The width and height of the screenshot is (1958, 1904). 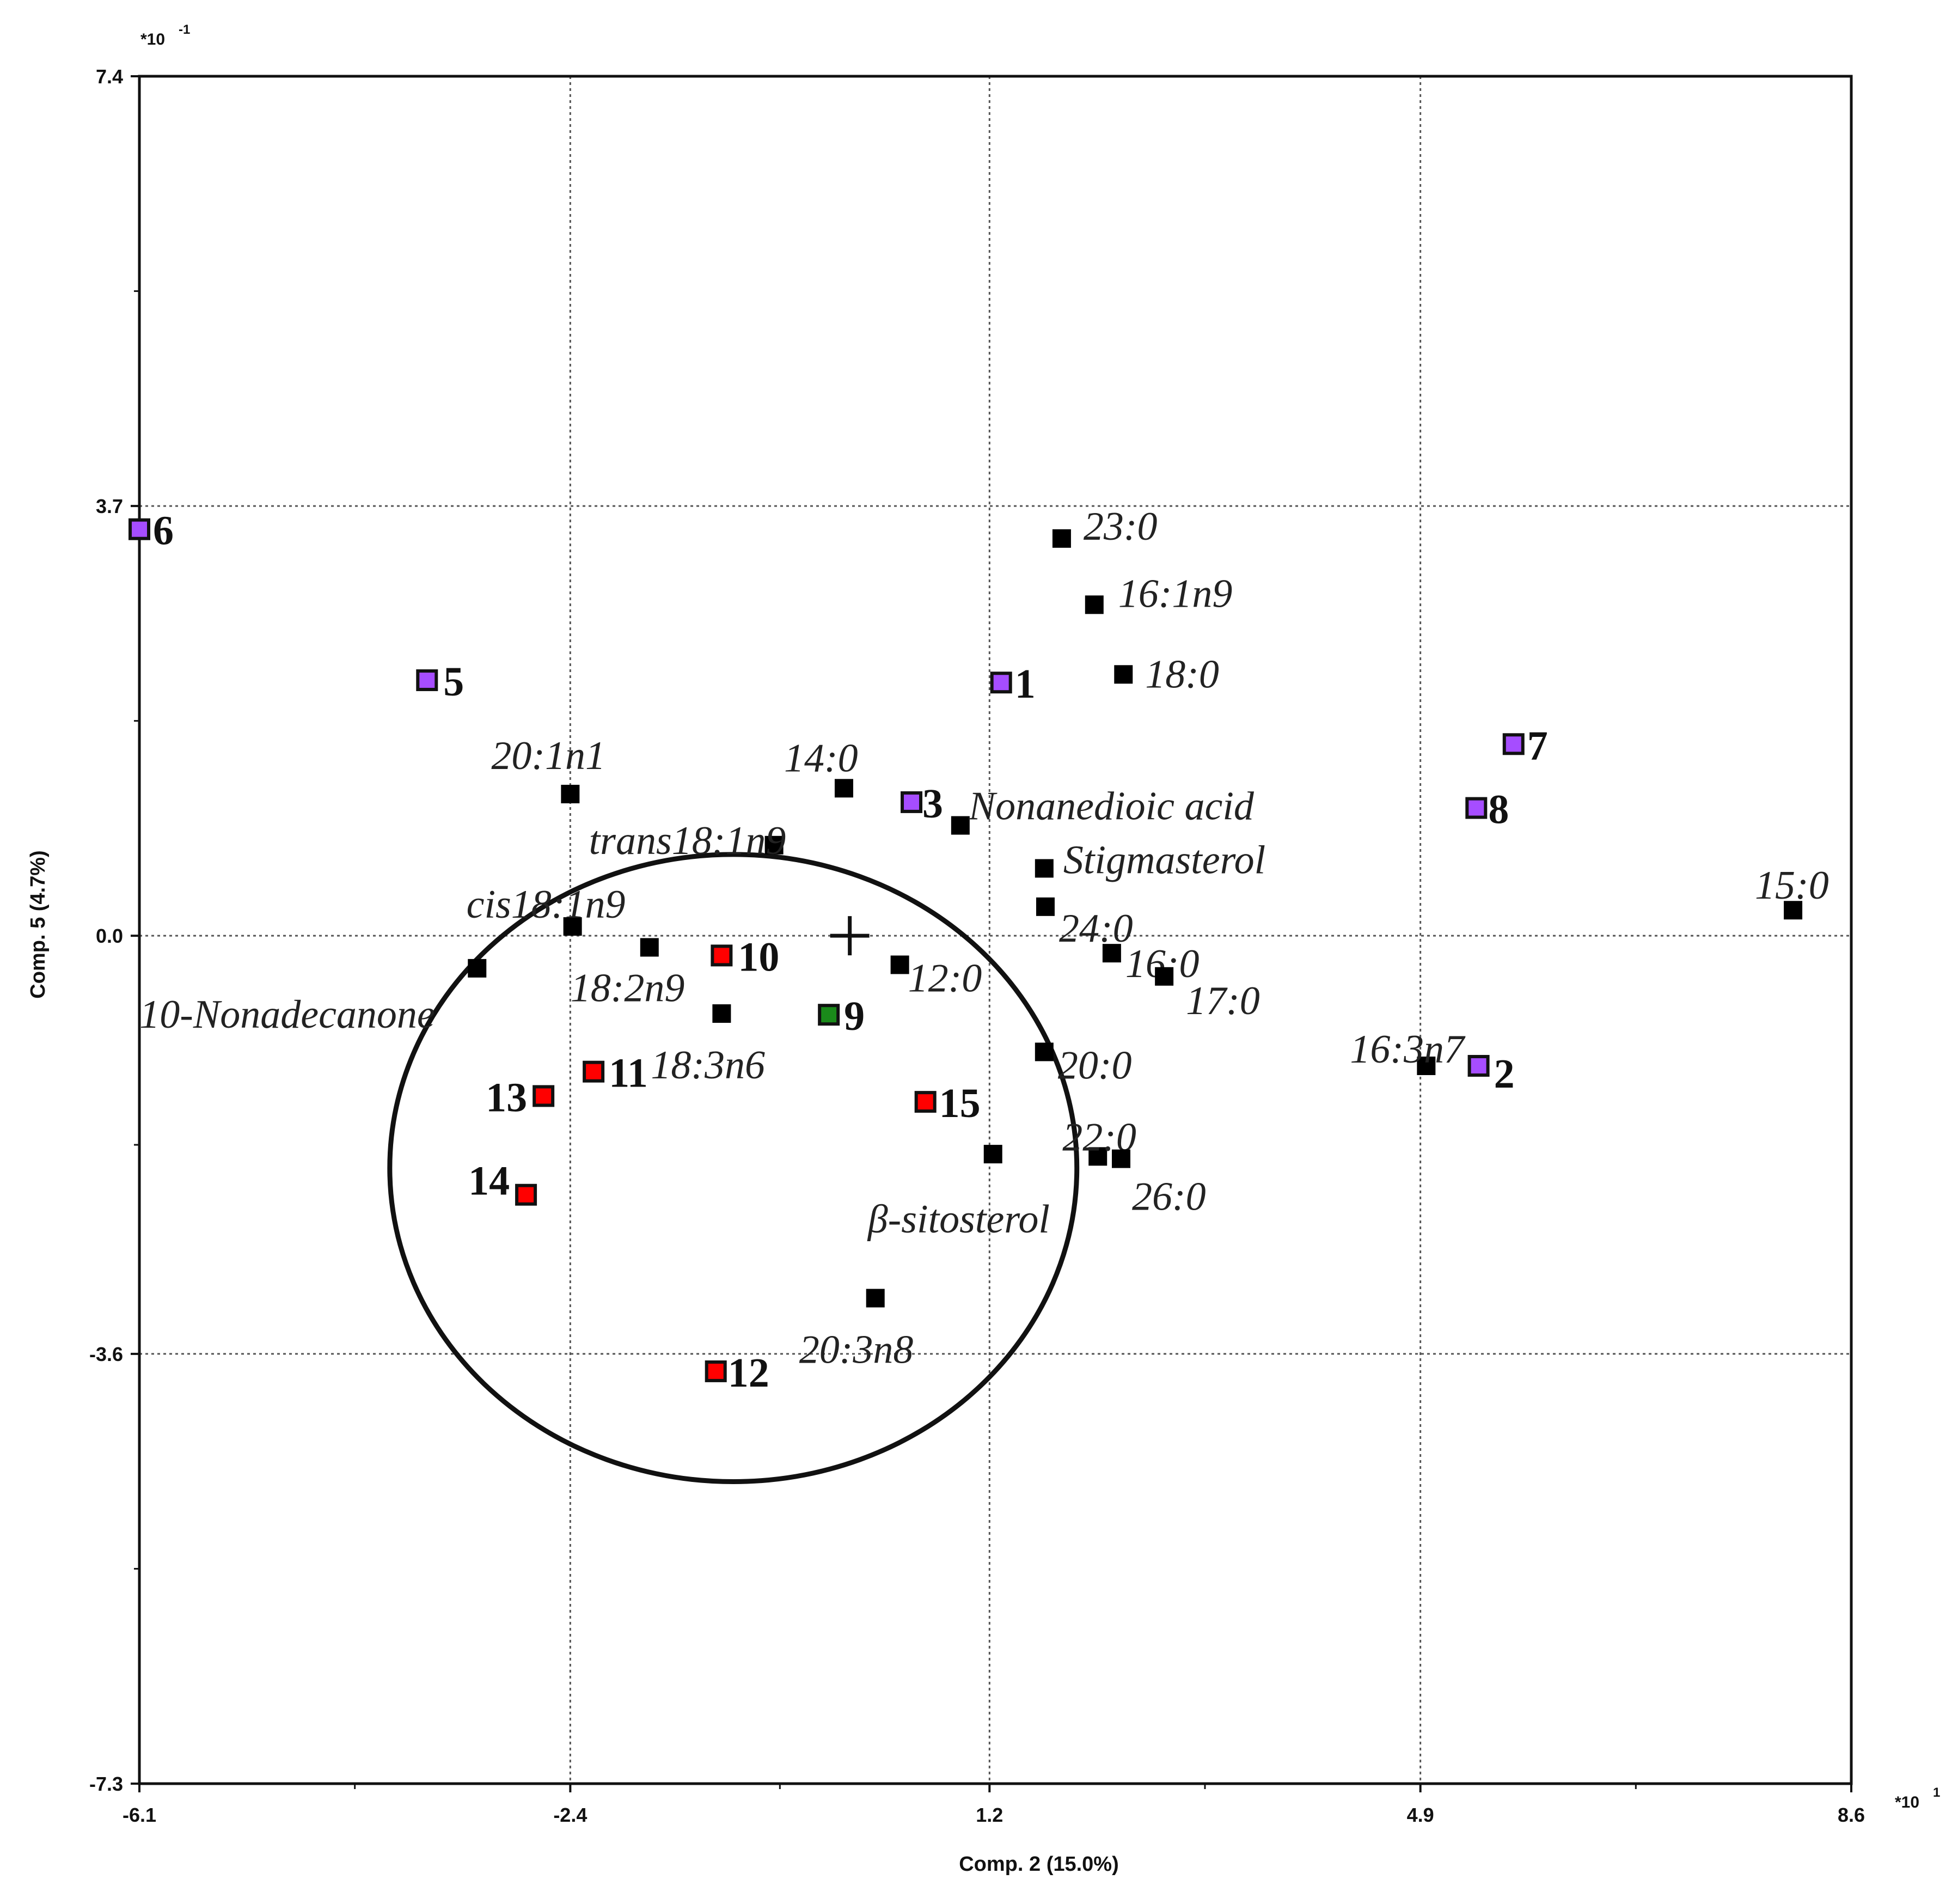 I want to click on variable-label: 20:1n1, so click(x=548, y=756).